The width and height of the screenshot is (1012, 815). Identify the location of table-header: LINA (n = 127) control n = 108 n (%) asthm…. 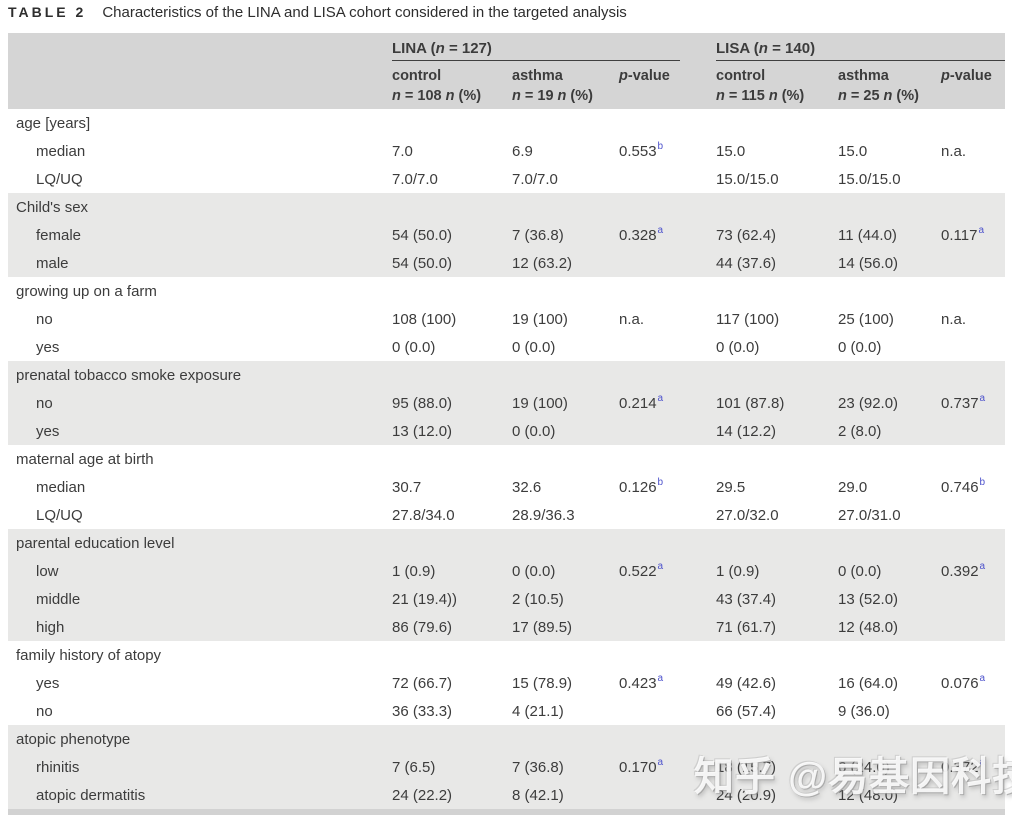
(506, 71).